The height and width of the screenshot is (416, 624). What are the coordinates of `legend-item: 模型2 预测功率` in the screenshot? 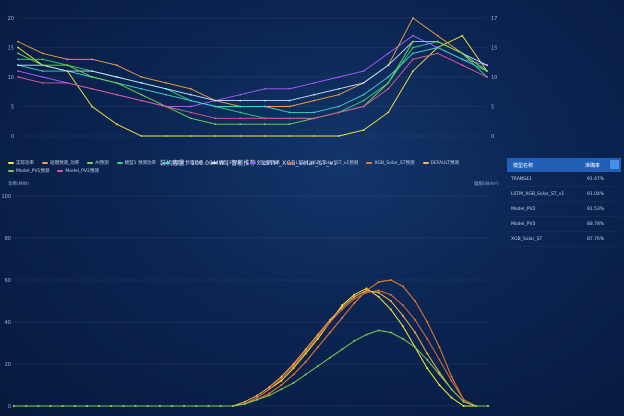 It's located at (183, 163).